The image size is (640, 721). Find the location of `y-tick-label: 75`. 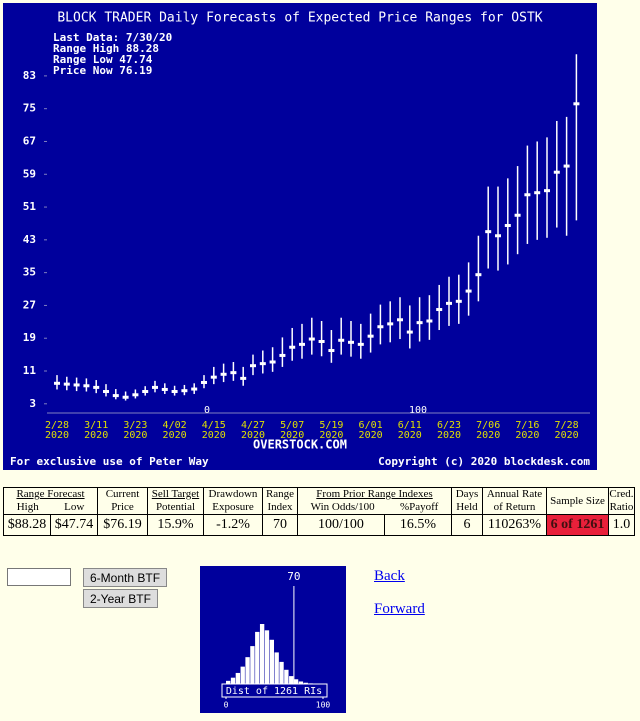

y-tick-label: 75 is located at coordinates (29, 108).